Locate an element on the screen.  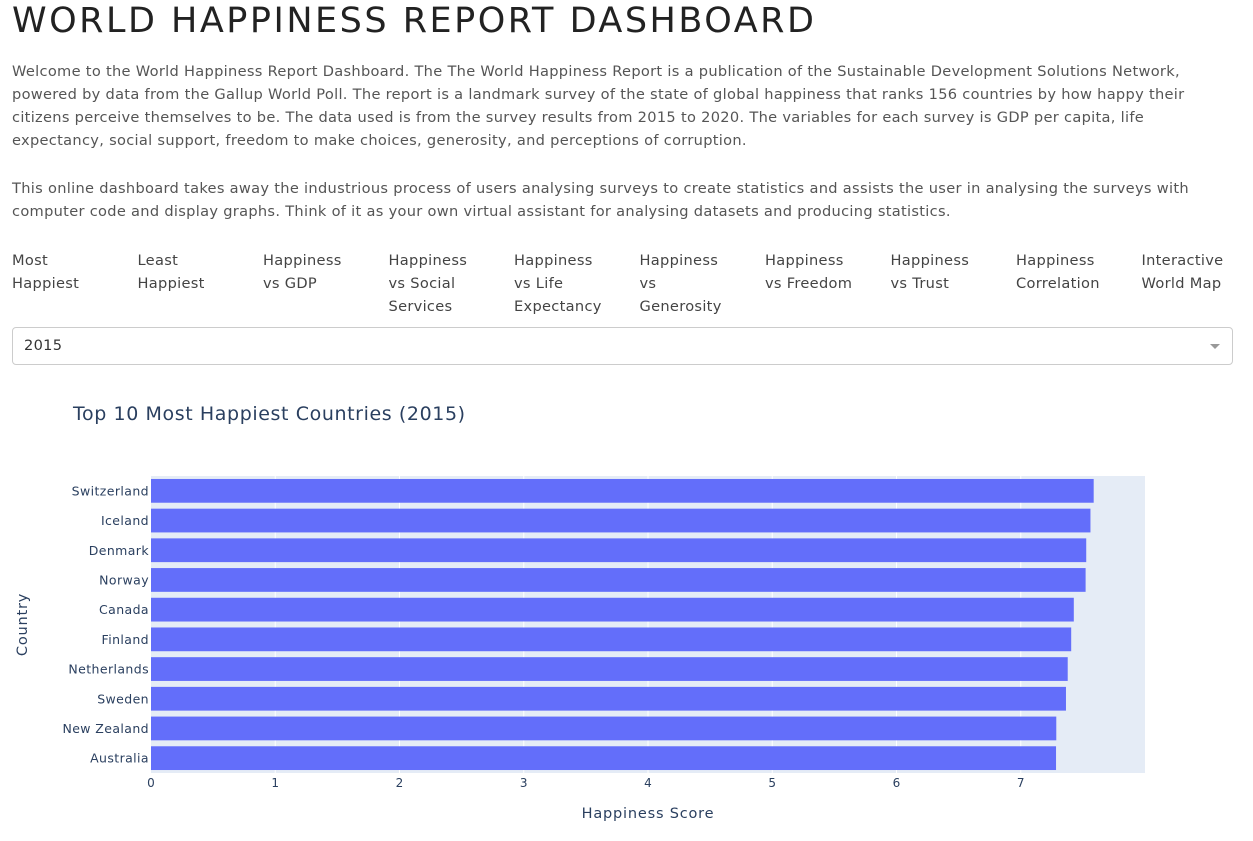
tab-label-line: World Map is located at coordinates (1181, 283).